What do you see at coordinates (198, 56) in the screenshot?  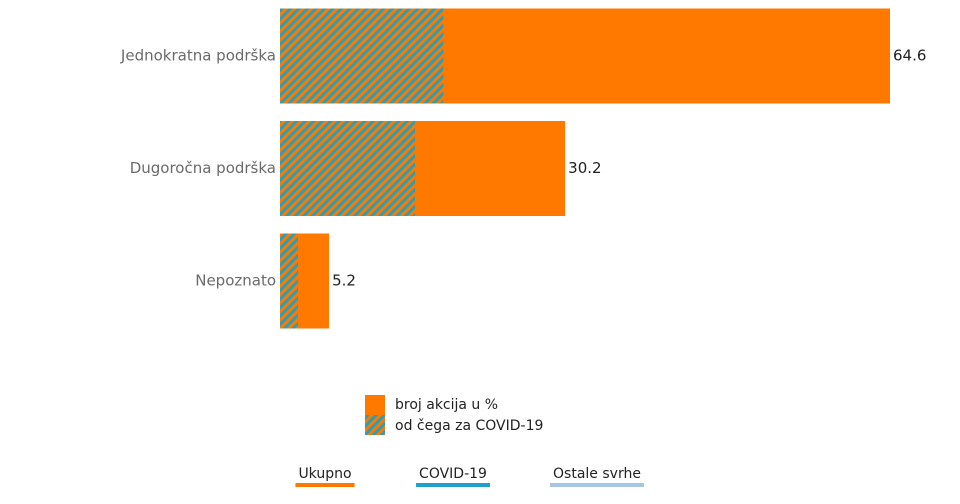 I see `category-label: Jednokratna podrška` at bounding box center [198, 56].